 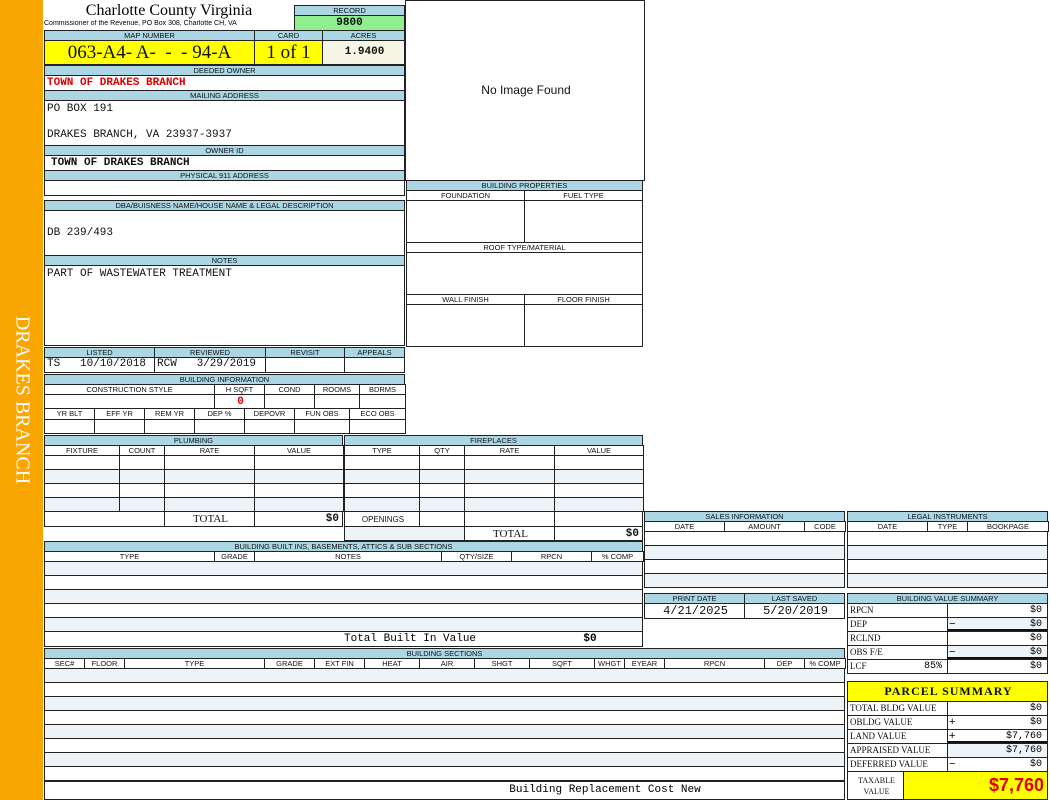 What do you see at coordinates (465, 325) in the screenshot?
I see `wall-finish-value` at bounding box center [465, 325].